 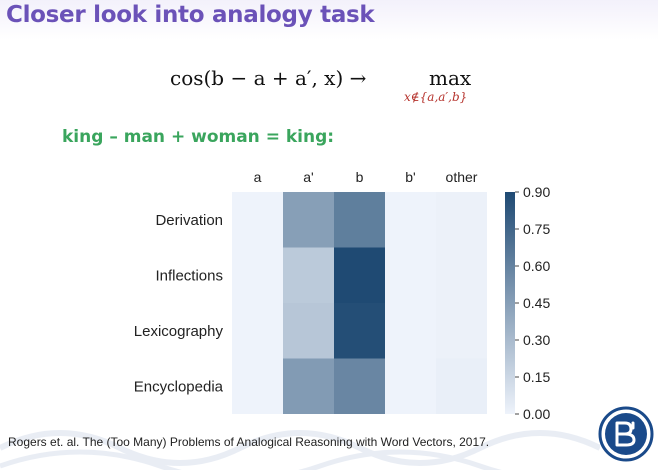 What do you see at coordinates (462, 177) in the screenshot?
I see `x-tick-label: other` at bounding box center [462, 177].